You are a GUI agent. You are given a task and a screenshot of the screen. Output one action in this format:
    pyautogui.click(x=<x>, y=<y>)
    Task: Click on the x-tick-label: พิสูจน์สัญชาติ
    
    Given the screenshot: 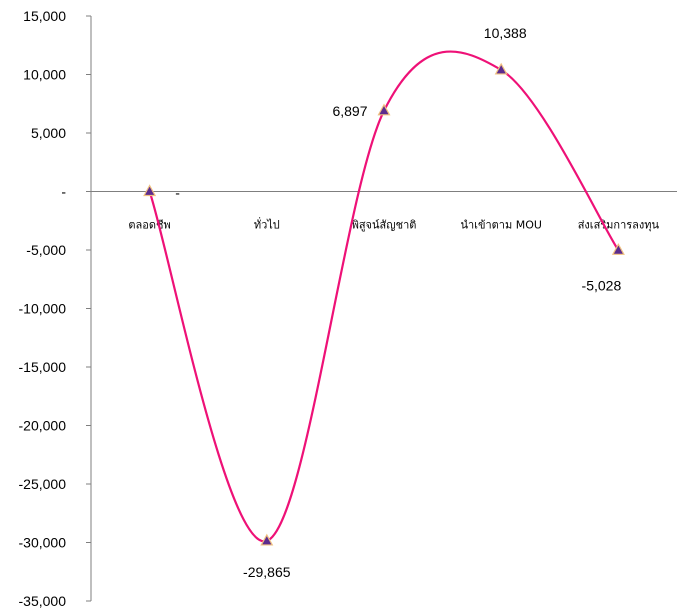 What is the action you would take?
    pyautogui.click(x=384, y=225)
    